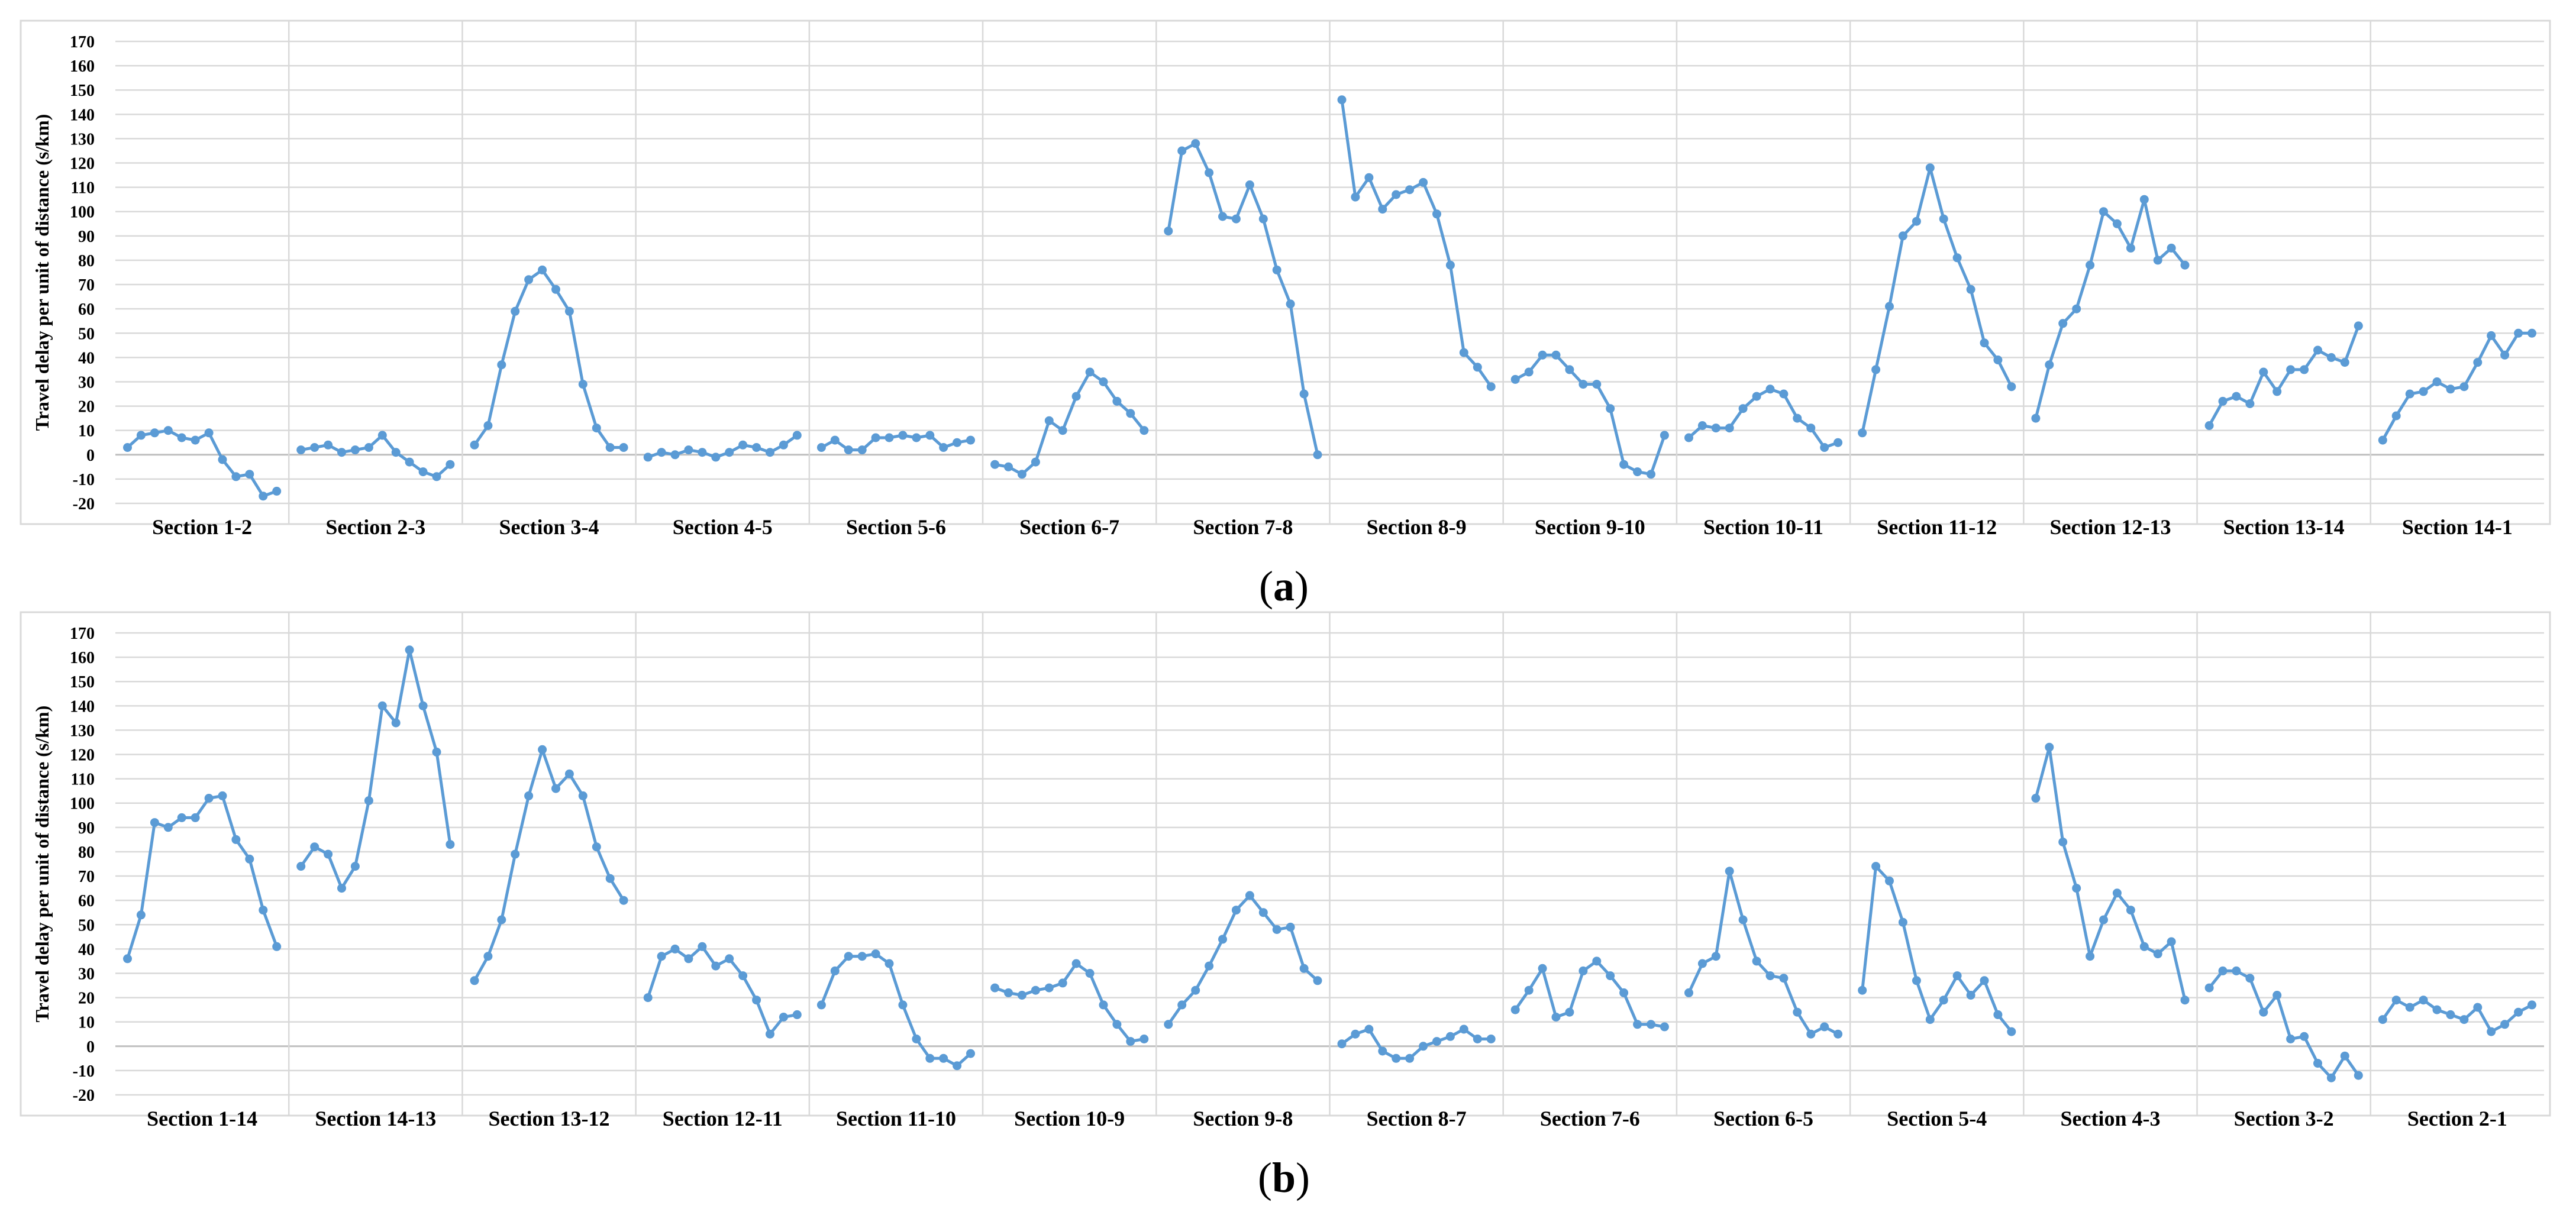 This screenshot has width=2576, height=1212. Describe the element at coordinates (202, 527) in the screenshot. I see `x-tick-label: Section 1-2` at that location.